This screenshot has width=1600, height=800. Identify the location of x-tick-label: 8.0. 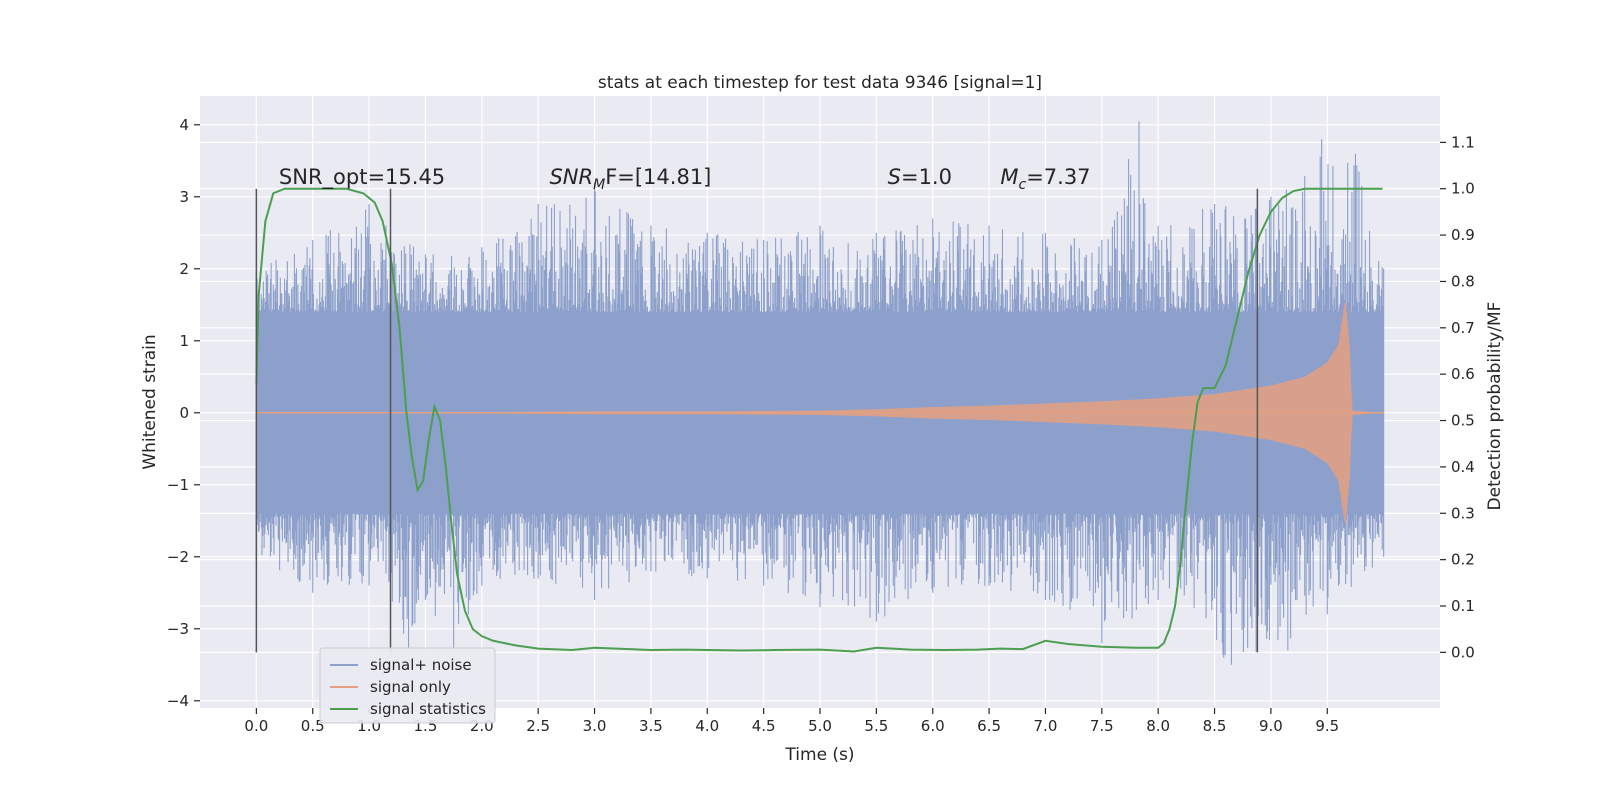
(1158, 726).